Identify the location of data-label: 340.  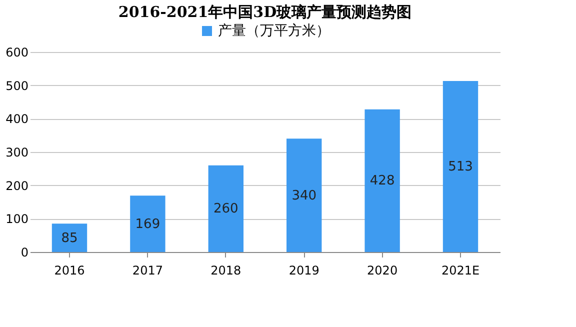
(304, 196).